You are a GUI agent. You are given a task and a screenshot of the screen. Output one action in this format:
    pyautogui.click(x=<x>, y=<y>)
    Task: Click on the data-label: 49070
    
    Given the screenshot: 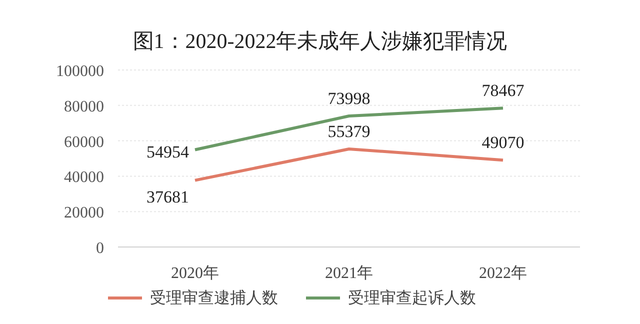 What is the action you would take?
    pyautogui.click(x=503, y=142)
    